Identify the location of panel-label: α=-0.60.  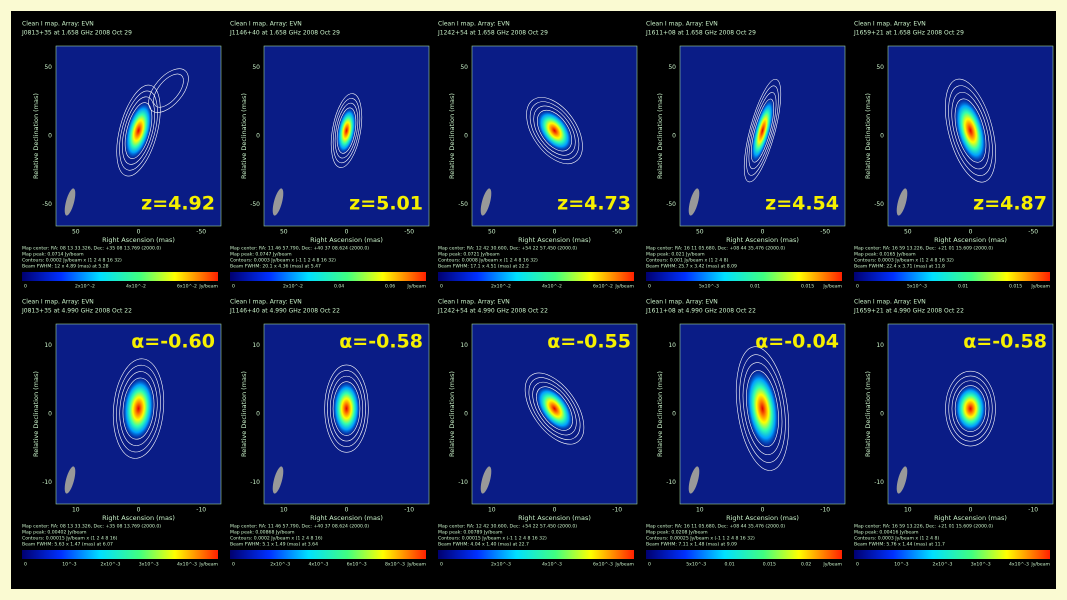
(173, 342).